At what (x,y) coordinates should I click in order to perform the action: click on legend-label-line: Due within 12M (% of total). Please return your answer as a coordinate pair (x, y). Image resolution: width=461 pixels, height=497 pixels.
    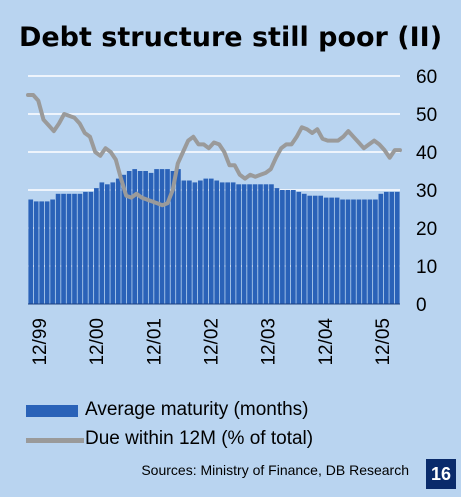
    Looking at the image, I should click on (199, 438).